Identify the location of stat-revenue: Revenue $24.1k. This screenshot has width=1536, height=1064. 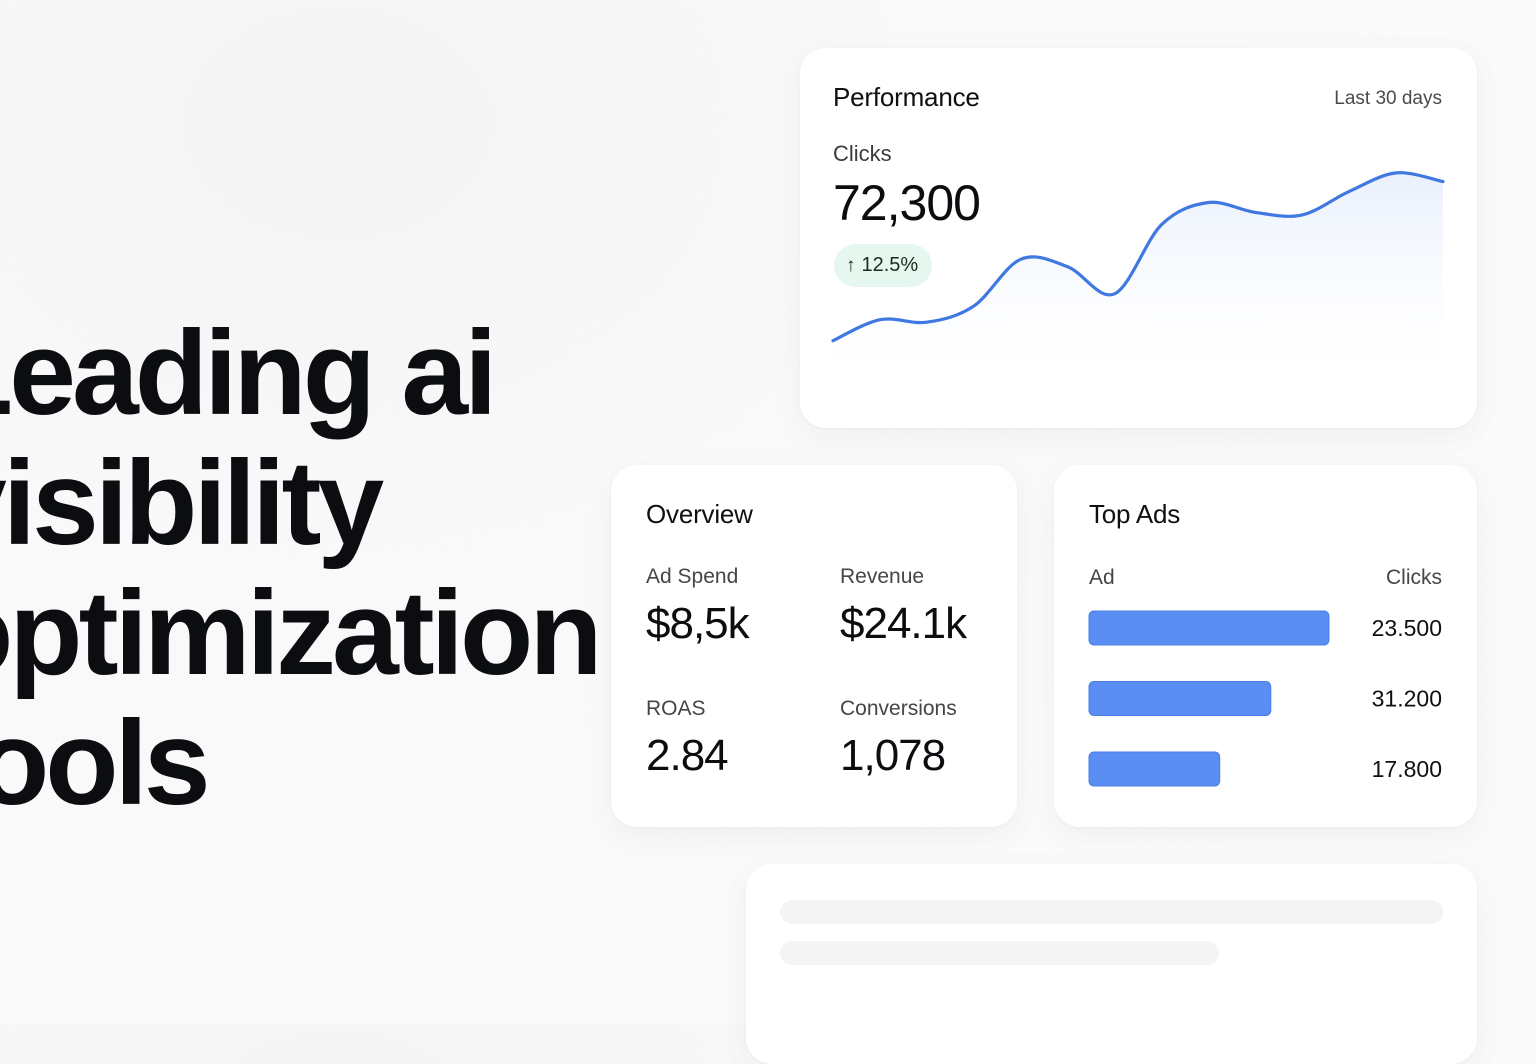
(903, 607).